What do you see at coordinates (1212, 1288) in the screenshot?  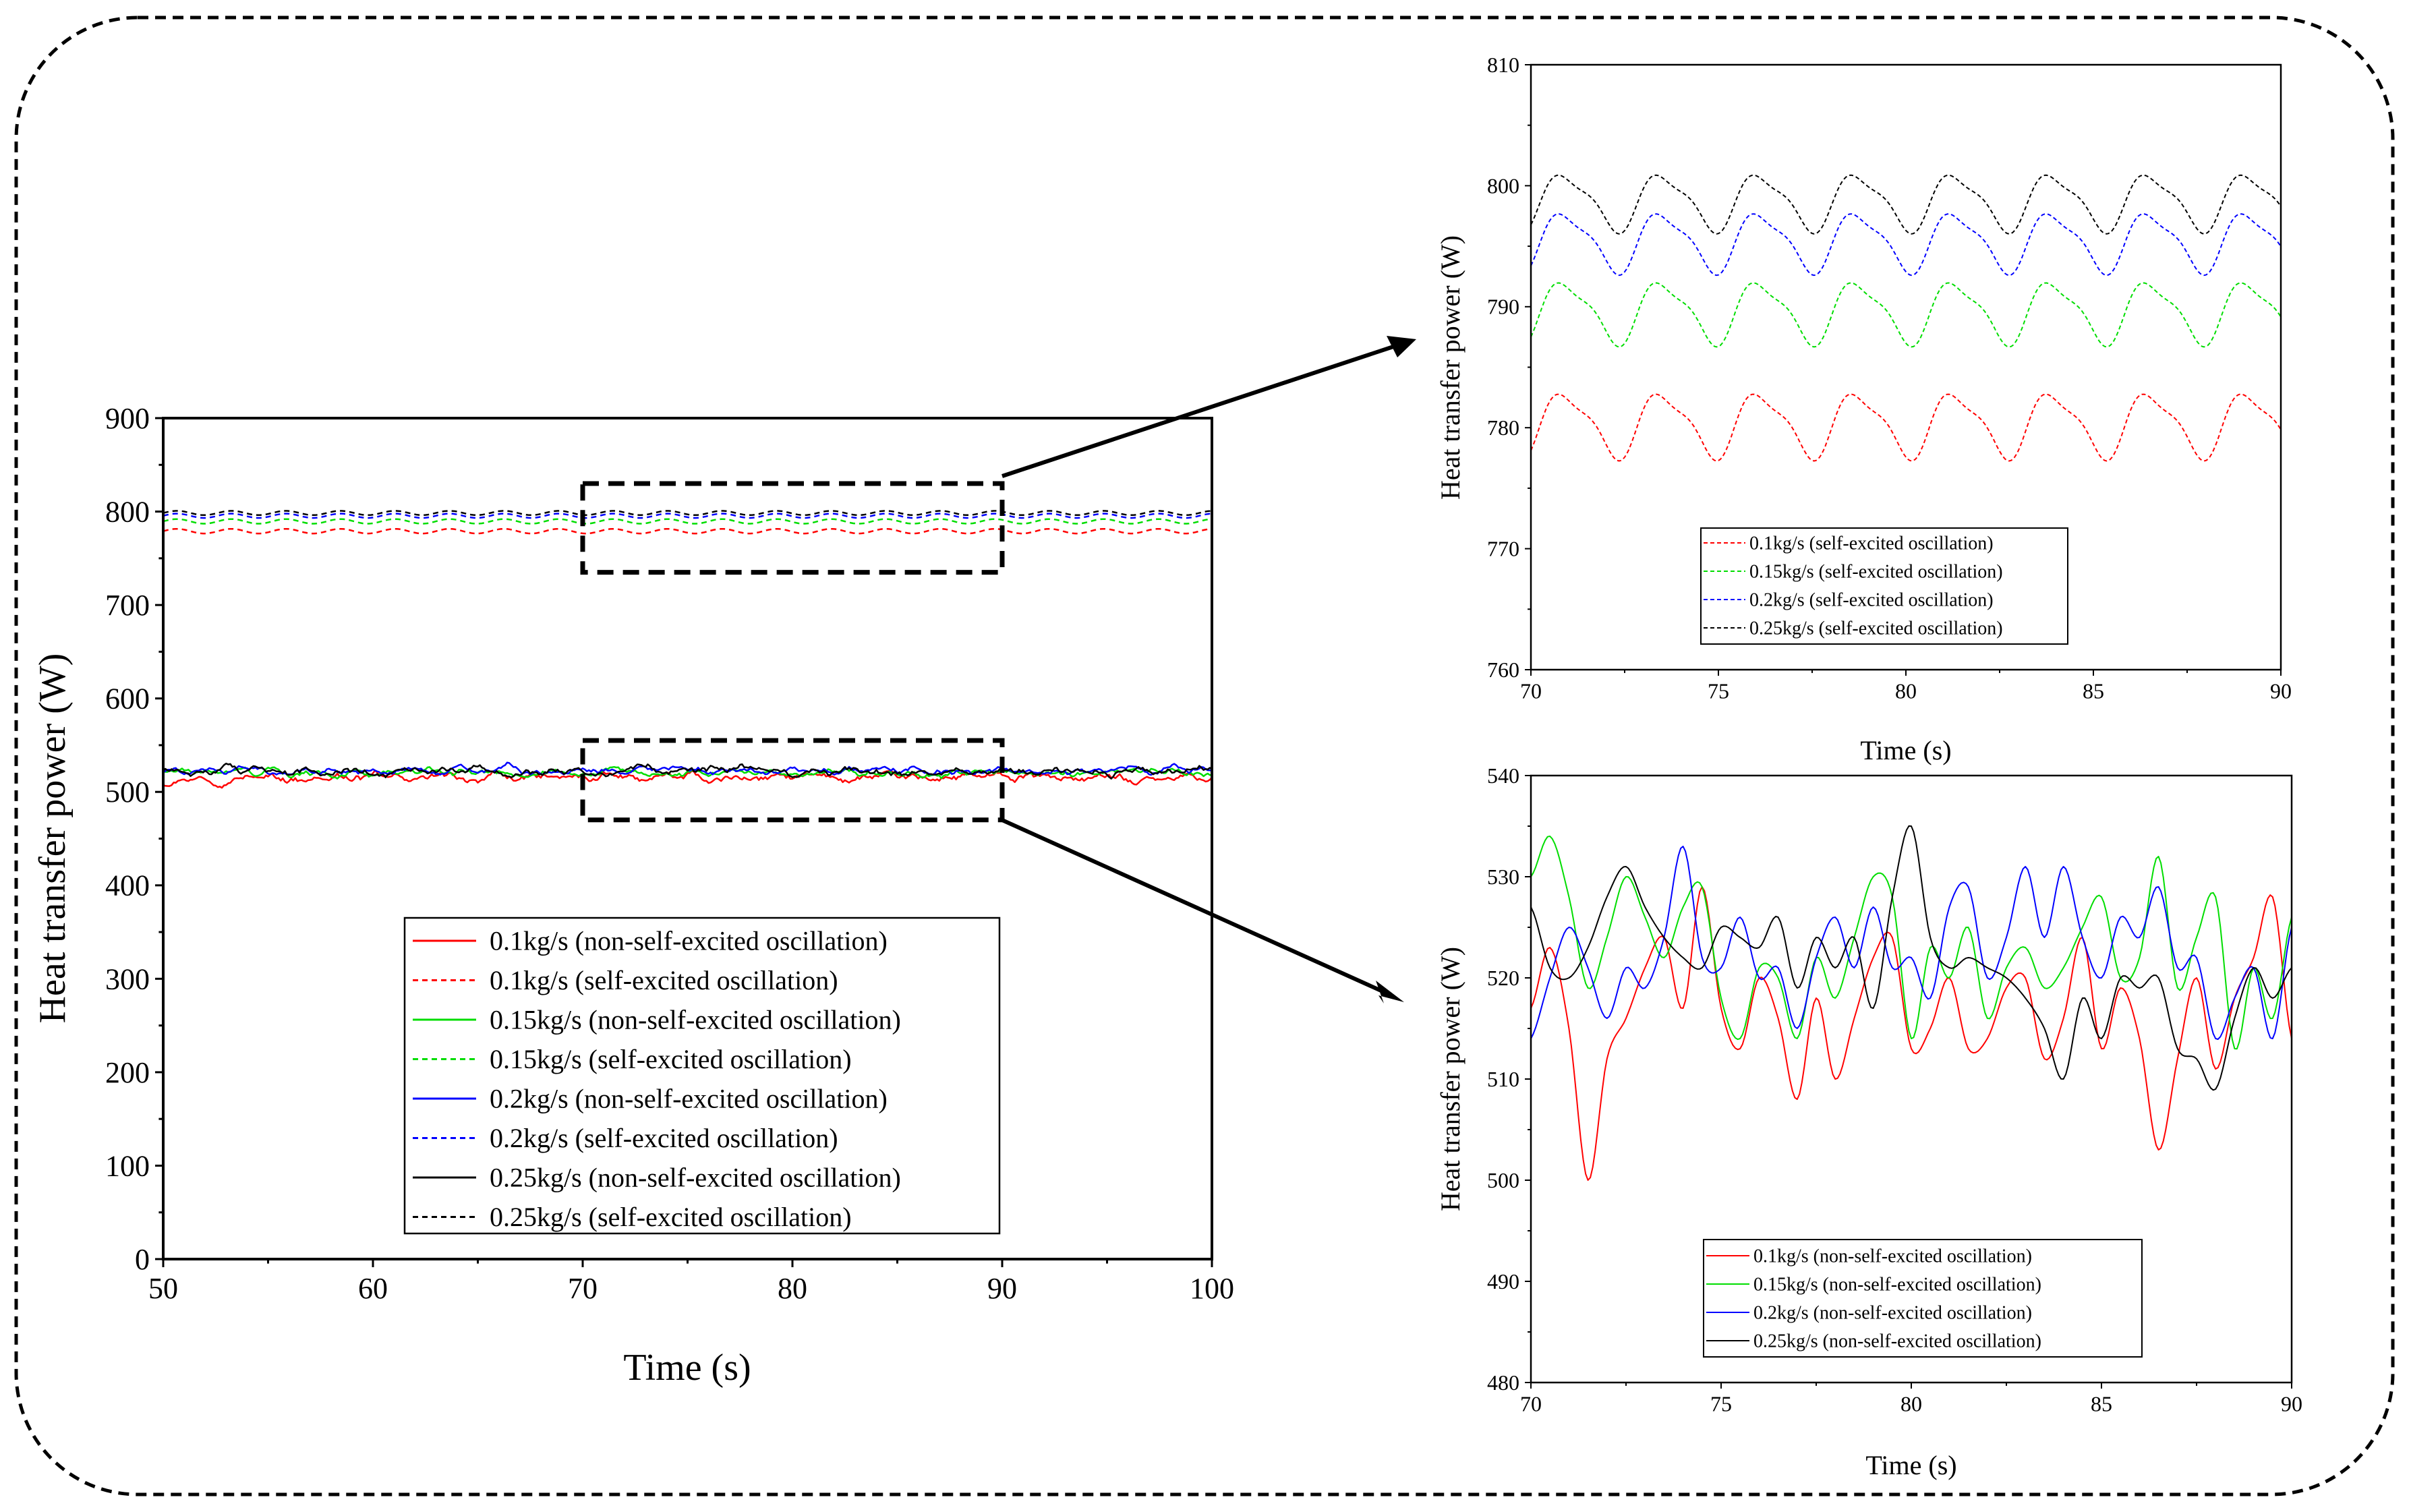 I see `x-tick-label: 100` at bounding box center [1212, 1288].